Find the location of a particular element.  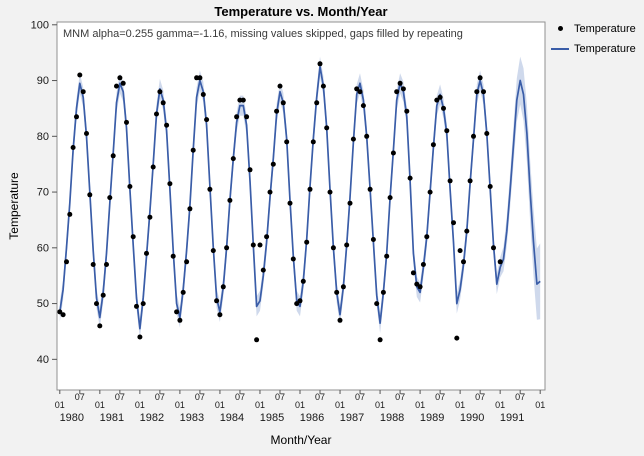

legend-item-line: Temperature is located at coordinates (593, 48).